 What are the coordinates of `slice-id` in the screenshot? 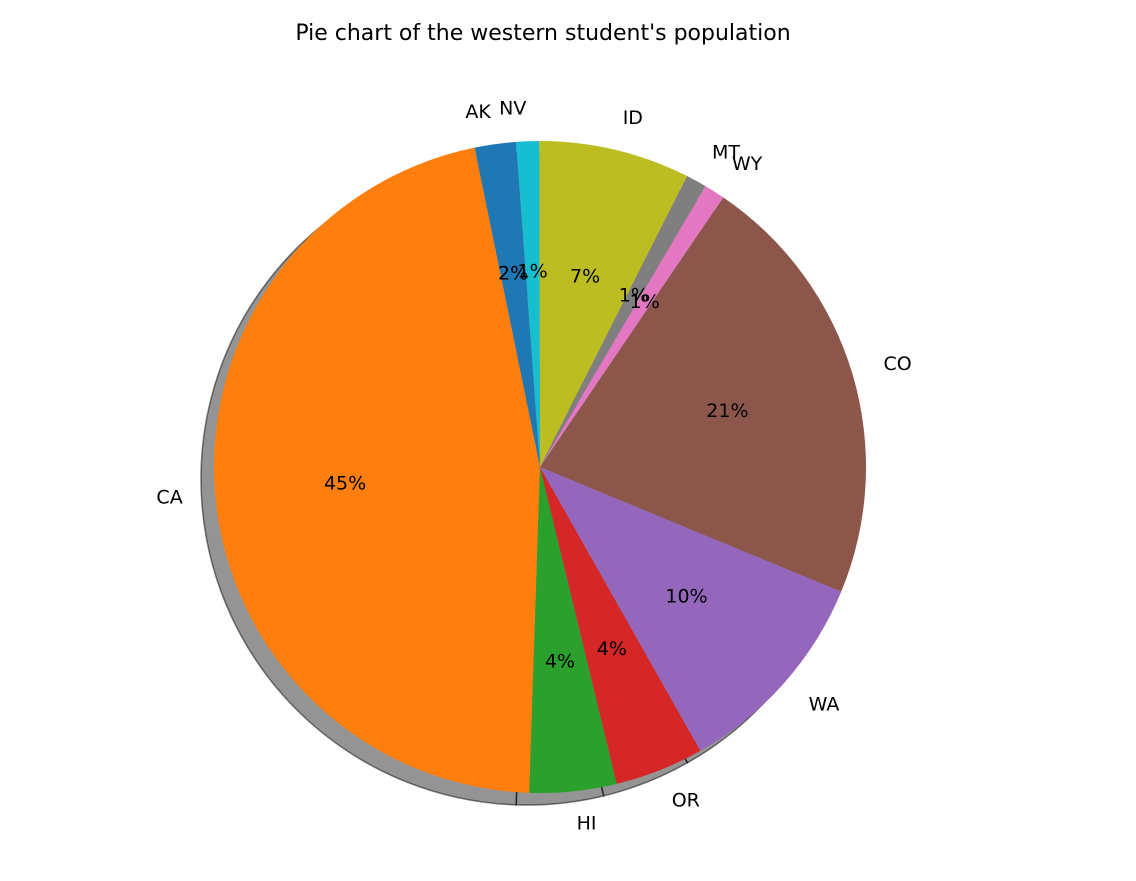 It's located at (613, 304).